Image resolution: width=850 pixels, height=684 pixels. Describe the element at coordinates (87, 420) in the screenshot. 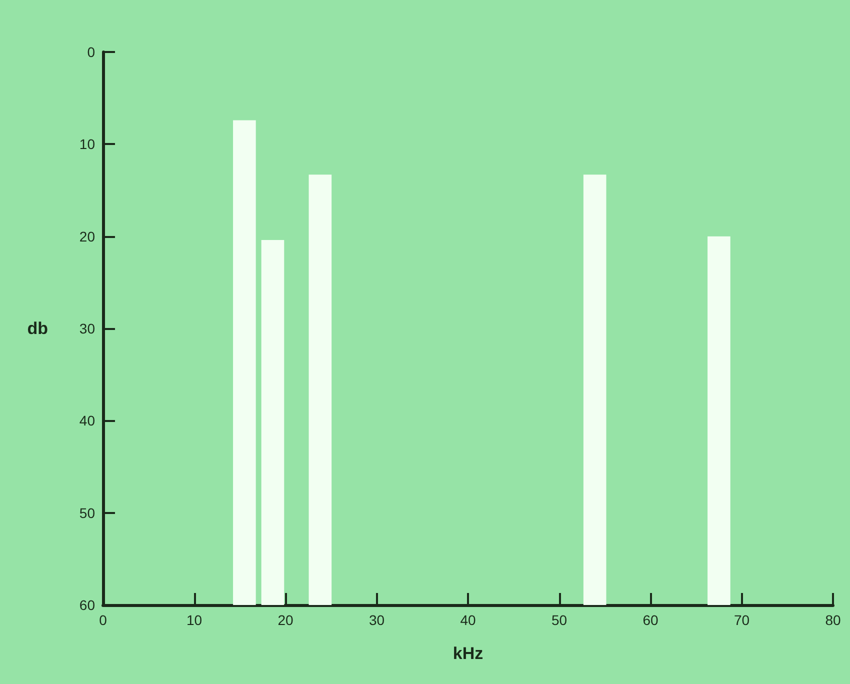

I see `y-tick-label: 40` at that location.